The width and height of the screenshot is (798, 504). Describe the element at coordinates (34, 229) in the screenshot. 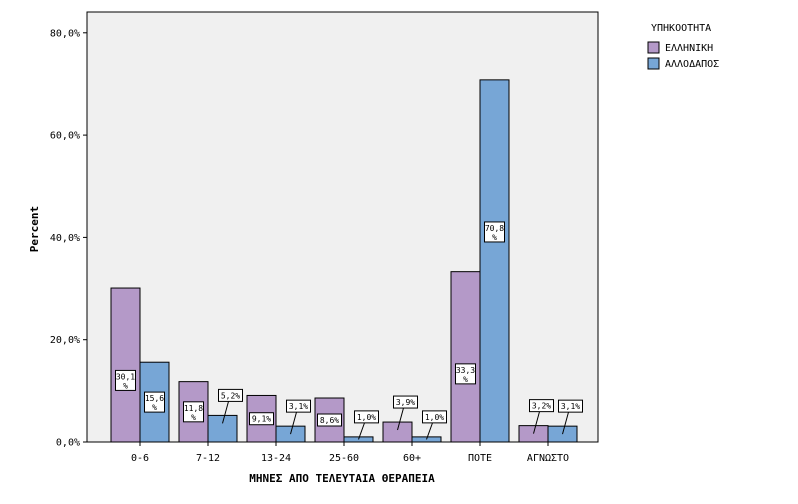

I see `y-axis-title: Percent` at that location.